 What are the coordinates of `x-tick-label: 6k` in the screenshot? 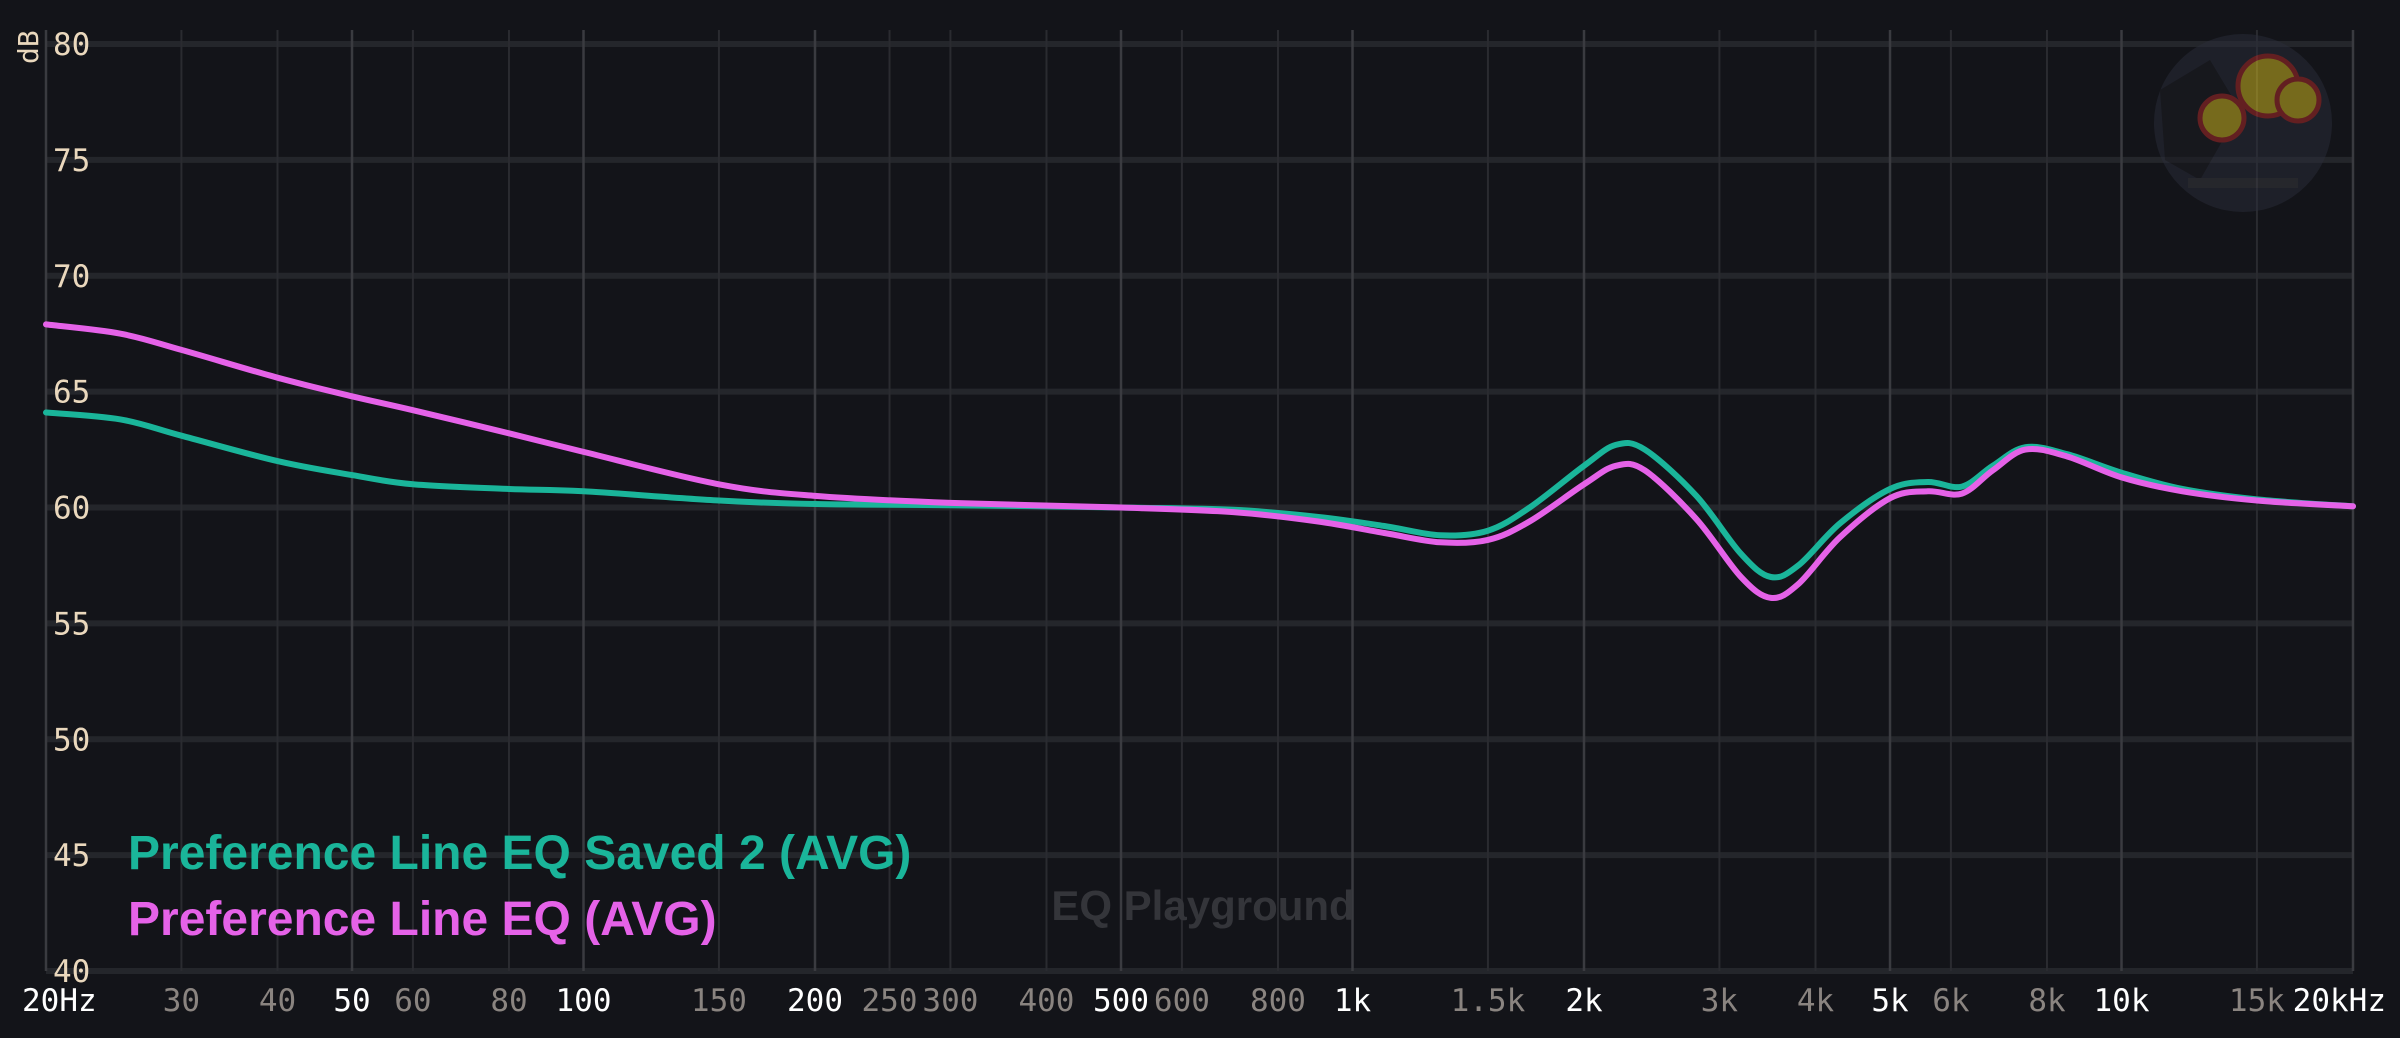 It's located at (1951, 1001).